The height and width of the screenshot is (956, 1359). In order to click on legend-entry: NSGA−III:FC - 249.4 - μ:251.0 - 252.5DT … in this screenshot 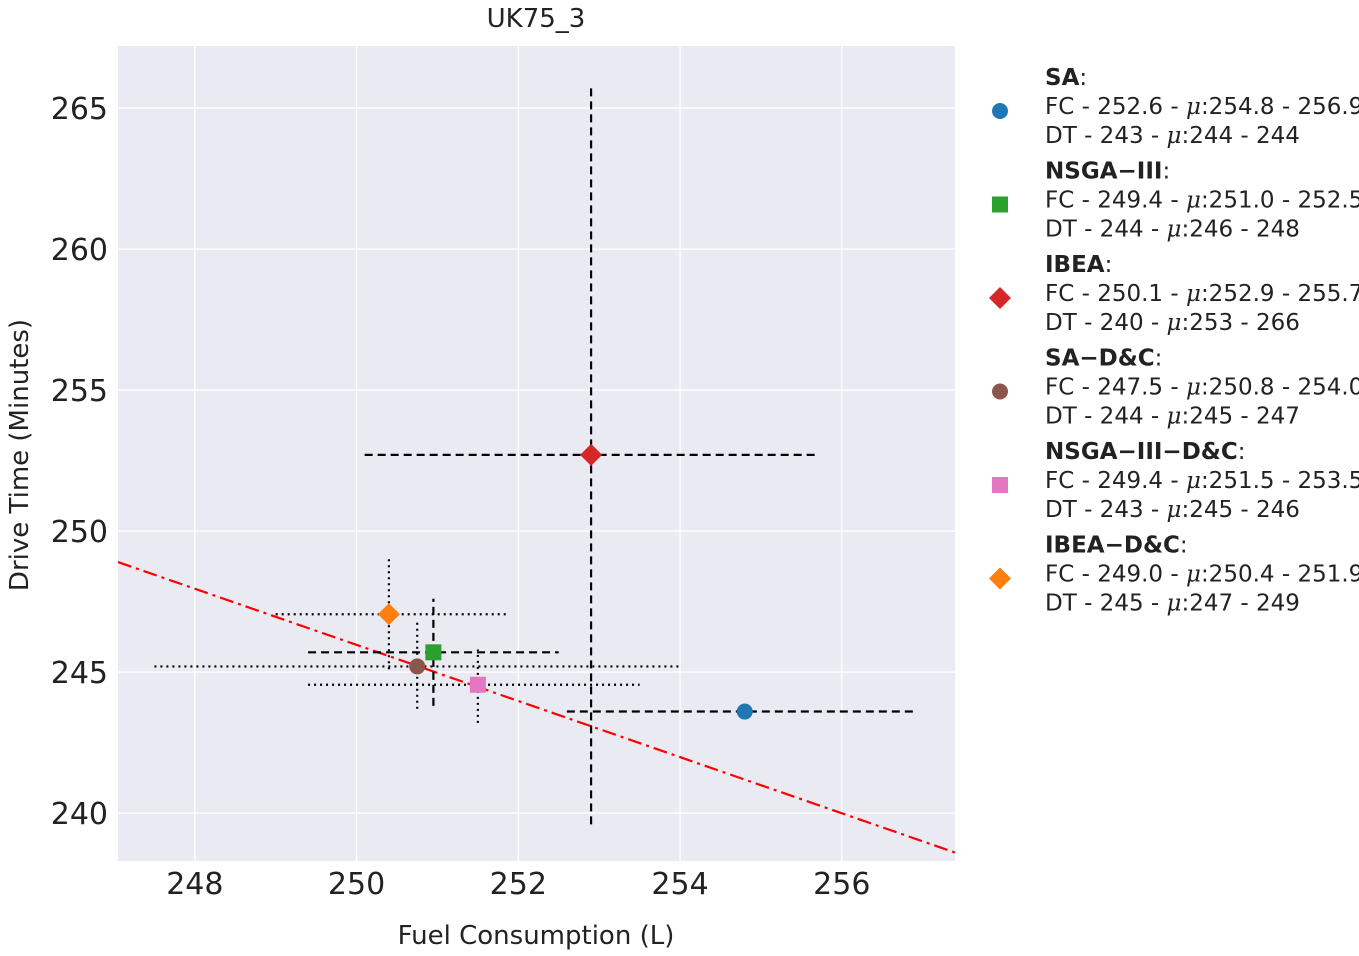, I will do `click(1175, 201)`.